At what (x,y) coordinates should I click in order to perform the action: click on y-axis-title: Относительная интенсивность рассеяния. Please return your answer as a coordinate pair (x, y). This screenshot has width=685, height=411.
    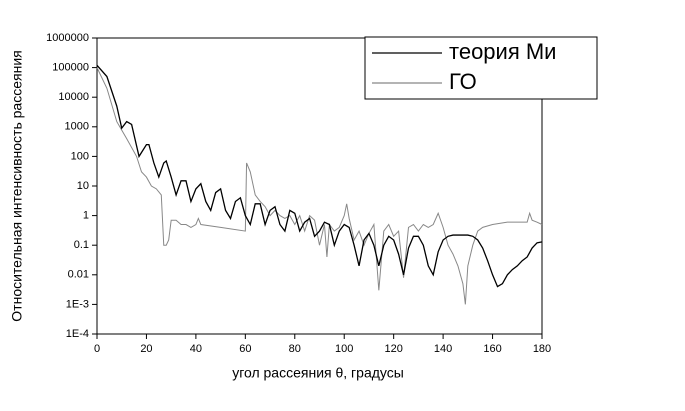
    Looking at the image, I should click on (17, 185).